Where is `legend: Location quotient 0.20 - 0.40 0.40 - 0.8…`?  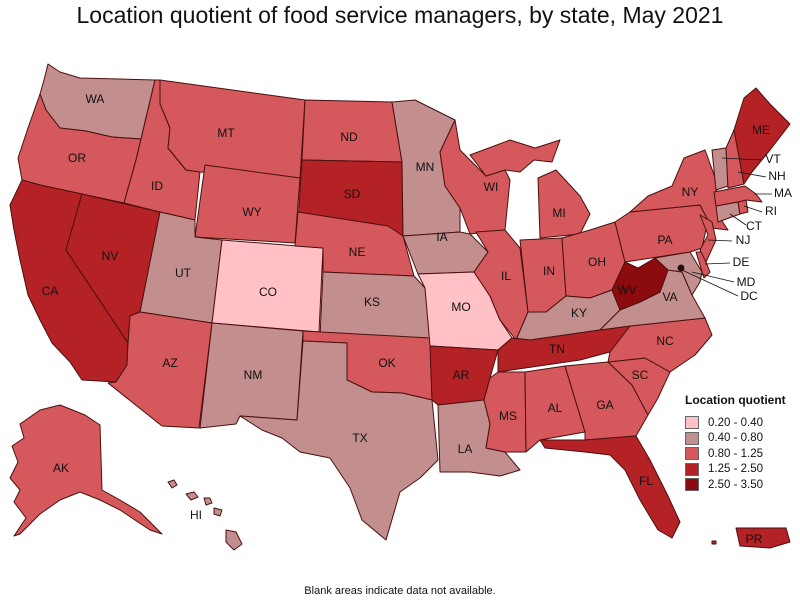 legend: Location quotient 0.20 - 0.40 0.40 - 0.8… is located at coordinates (741, 443).